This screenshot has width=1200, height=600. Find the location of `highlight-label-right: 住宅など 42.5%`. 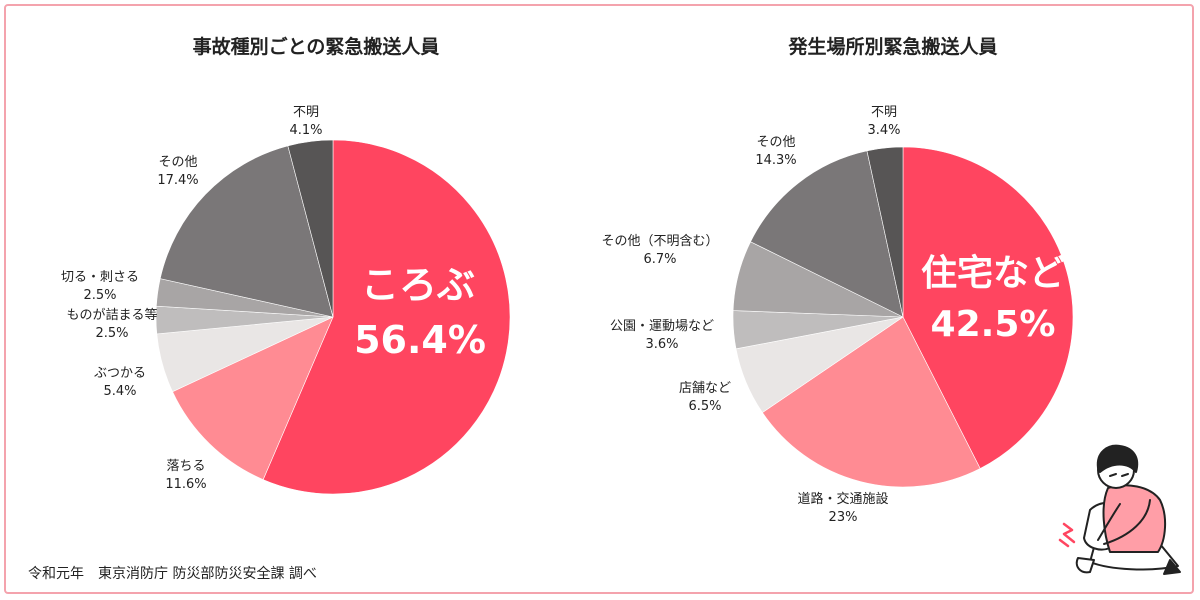

highlight-label-right: 住宅など 42.5% is located at coordinates (993, 298).